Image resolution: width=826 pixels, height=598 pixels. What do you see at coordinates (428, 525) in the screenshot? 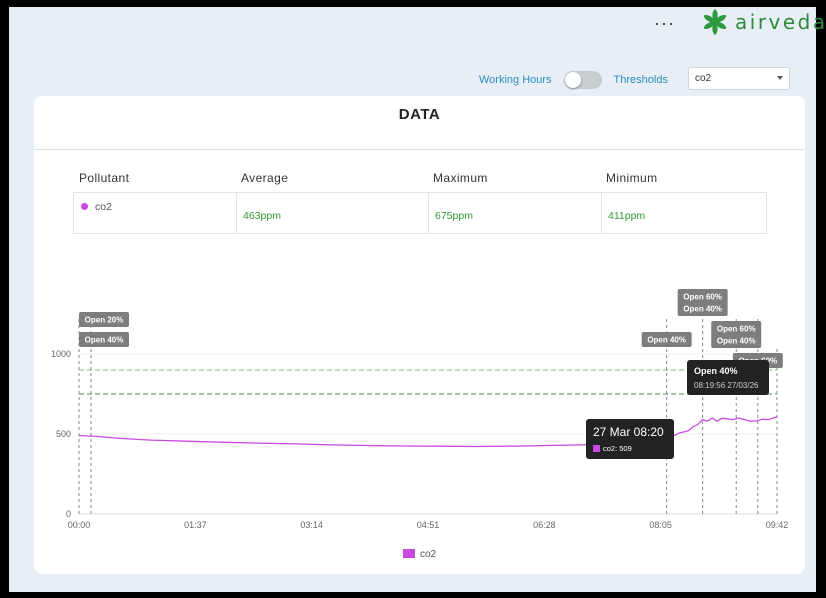
I see `x-tick-label: 04:51` at bounding box center [428, 525].